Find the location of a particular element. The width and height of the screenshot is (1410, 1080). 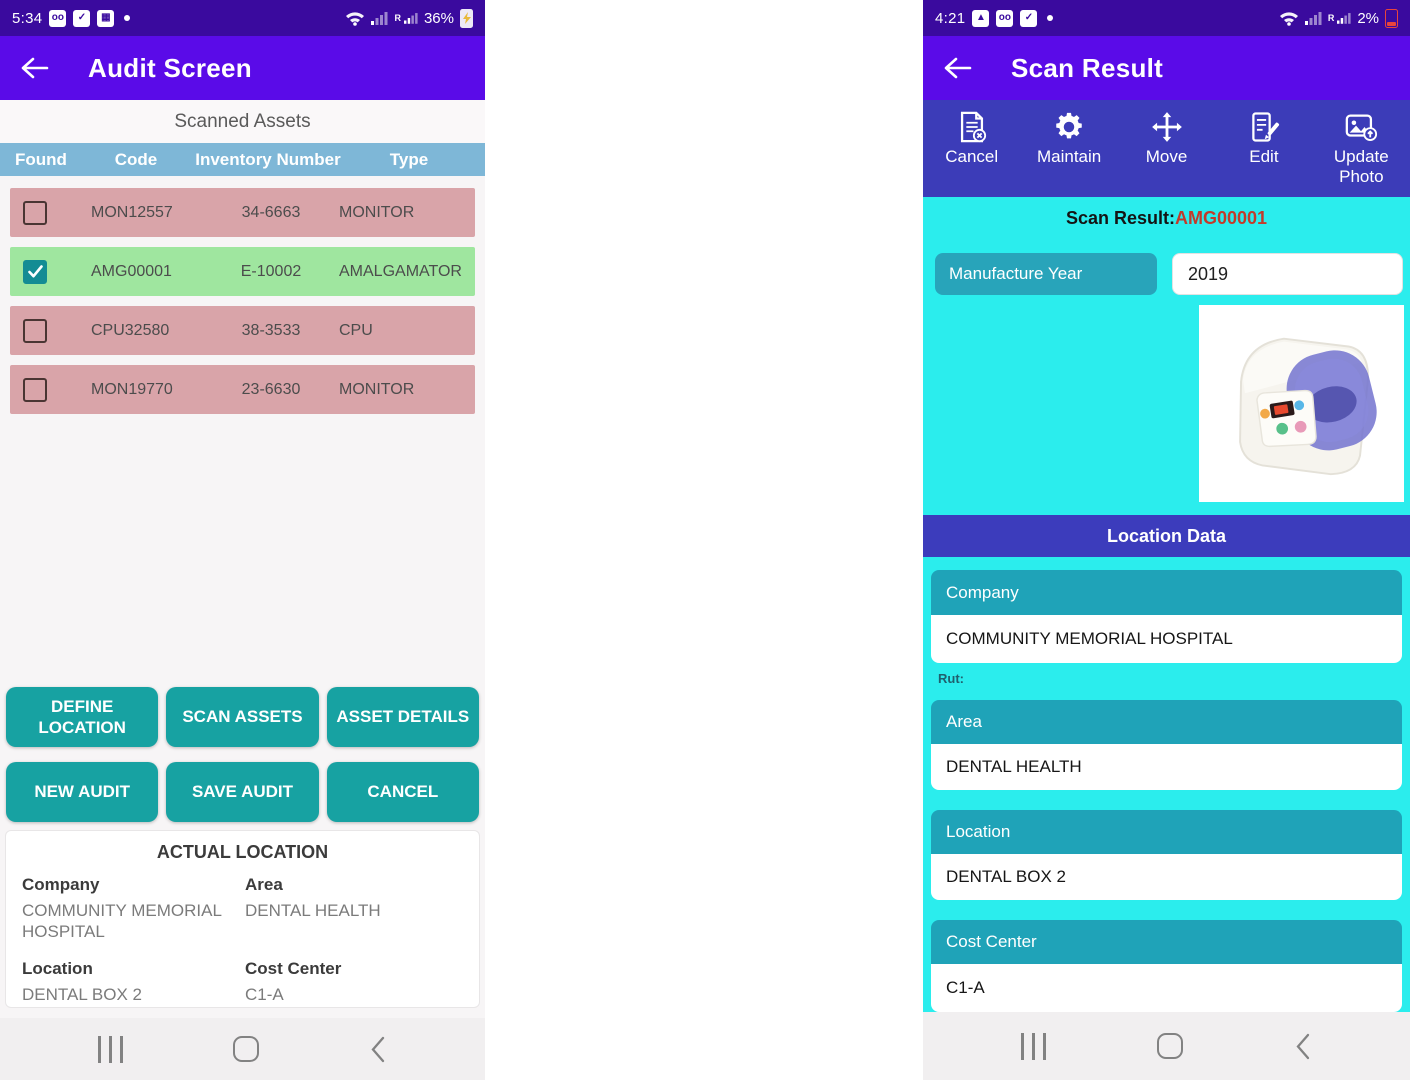

table-row: CPU32580 38-3533 CPU is located at coordinates (242, 330).